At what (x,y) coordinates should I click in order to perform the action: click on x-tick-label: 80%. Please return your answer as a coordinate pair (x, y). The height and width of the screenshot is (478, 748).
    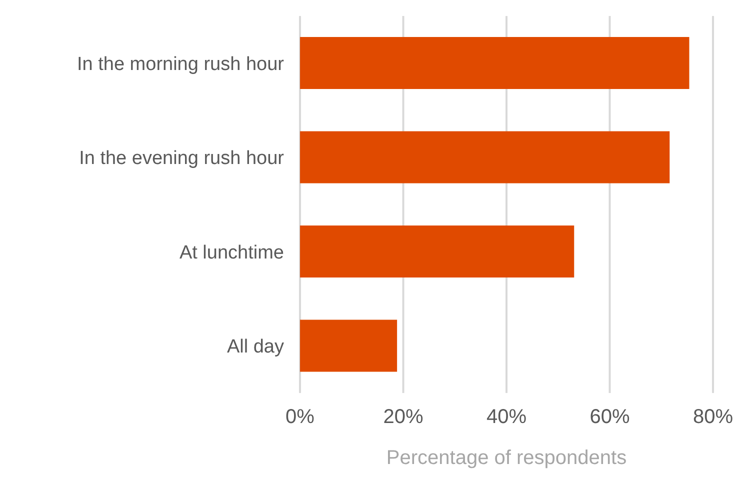
    Looking at the image, I should click on (713, 417).